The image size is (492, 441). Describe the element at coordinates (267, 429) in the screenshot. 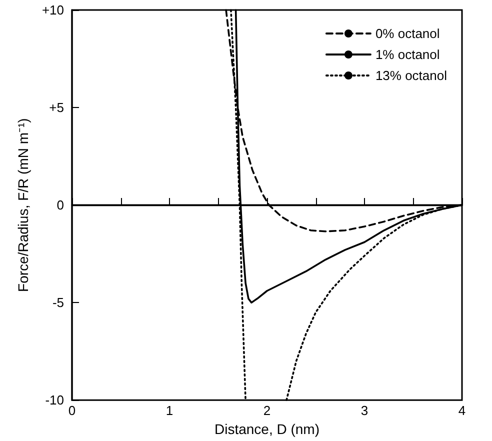

I see `x-axis-title: Distance, D (nm)` at that location.